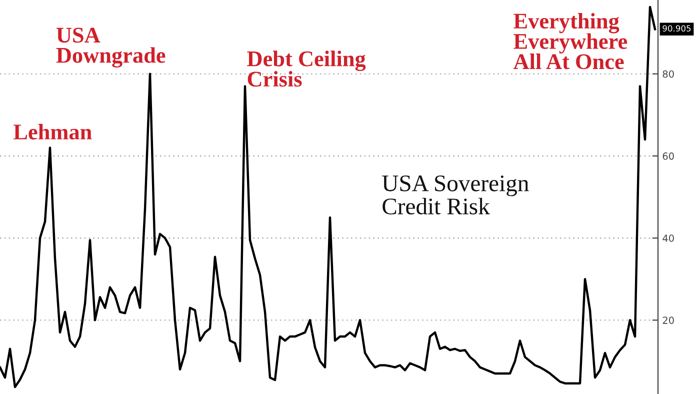  What do you see at coordinates (570, 41) in the screenshot?
I see `annotation: Everything Everywhere All At Once` at bounding box center [570, 41].